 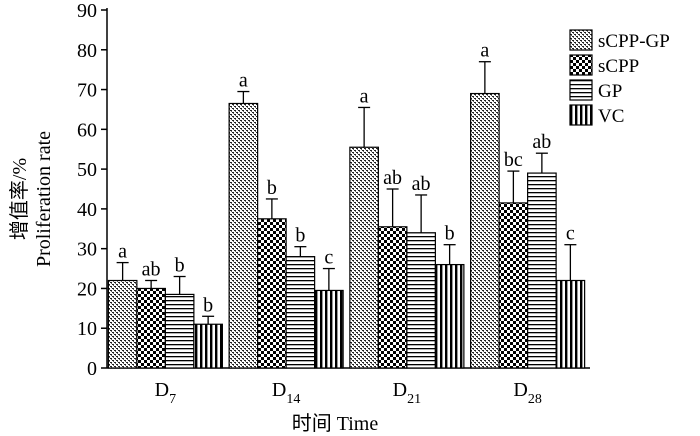 What do you see at coordinates (87, 210) in the screenshot?
I see `y-tick-label: 40` at bounding box center [87, 210].